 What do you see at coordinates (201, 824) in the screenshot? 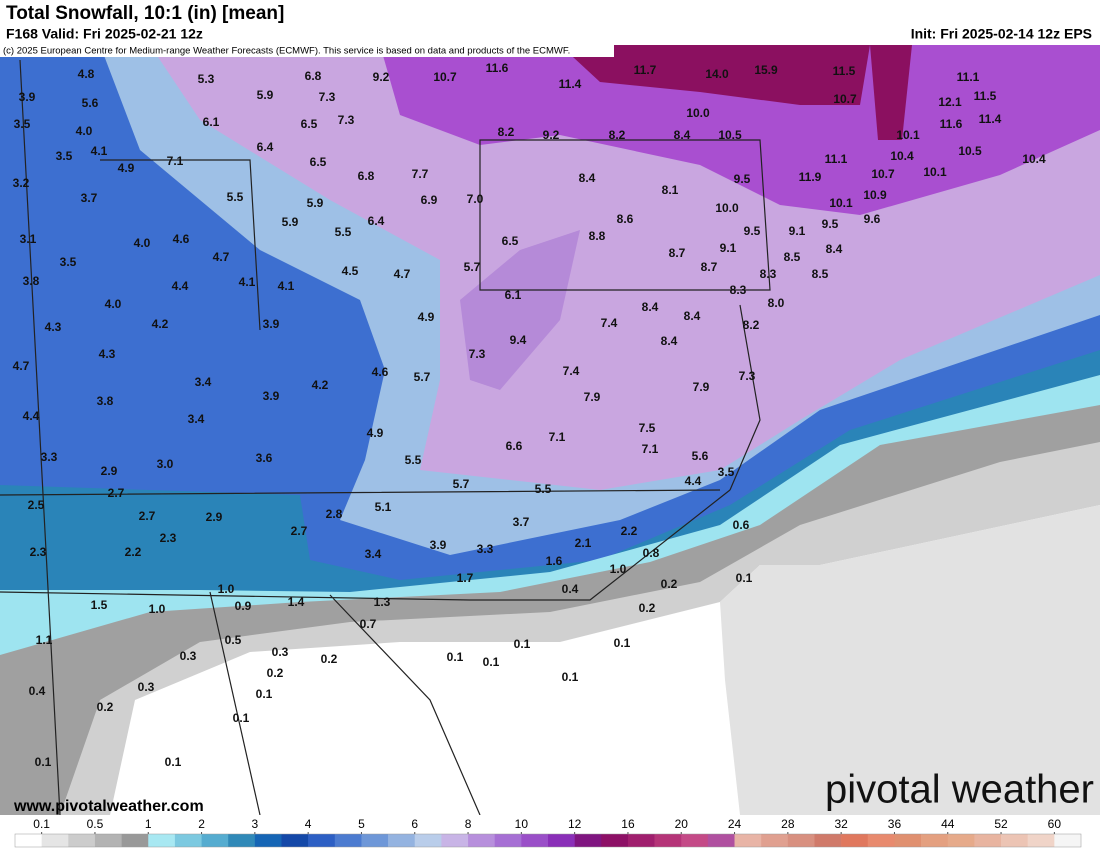
I see `colorbar-label: 2` at bounding box center [201, 824].